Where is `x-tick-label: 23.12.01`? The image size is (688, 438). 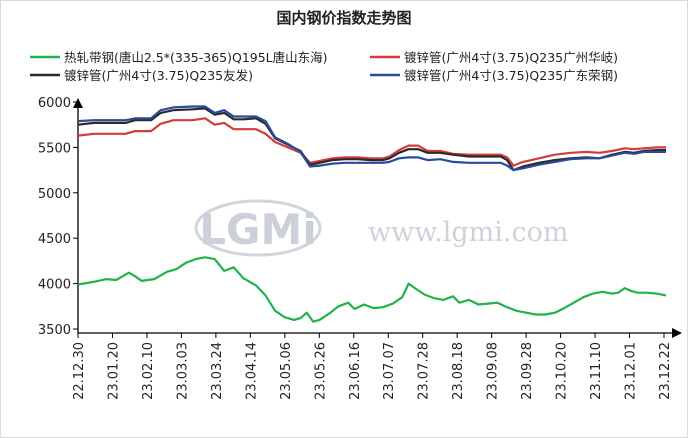 x-tick-label: 23.12.01 is located at coordinates (631, 371).